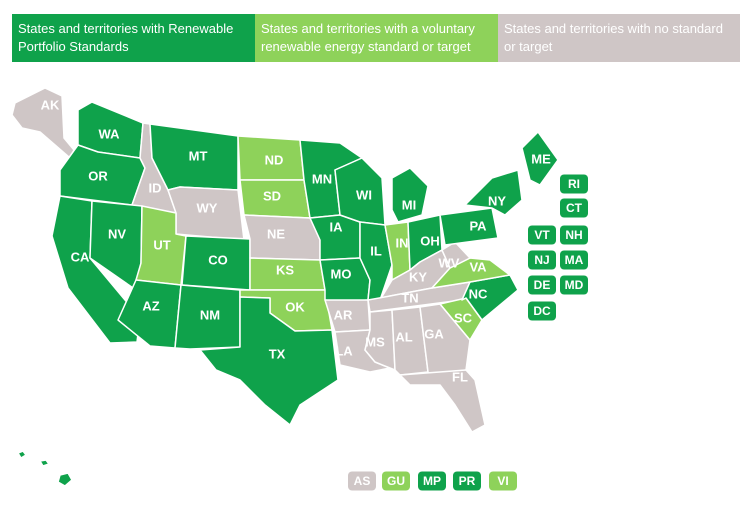 This screenshot has height=531, width=750. Describe the element at coordinates (110, 133) in the screenshot. I see `state-label-wa: WA` at that location.